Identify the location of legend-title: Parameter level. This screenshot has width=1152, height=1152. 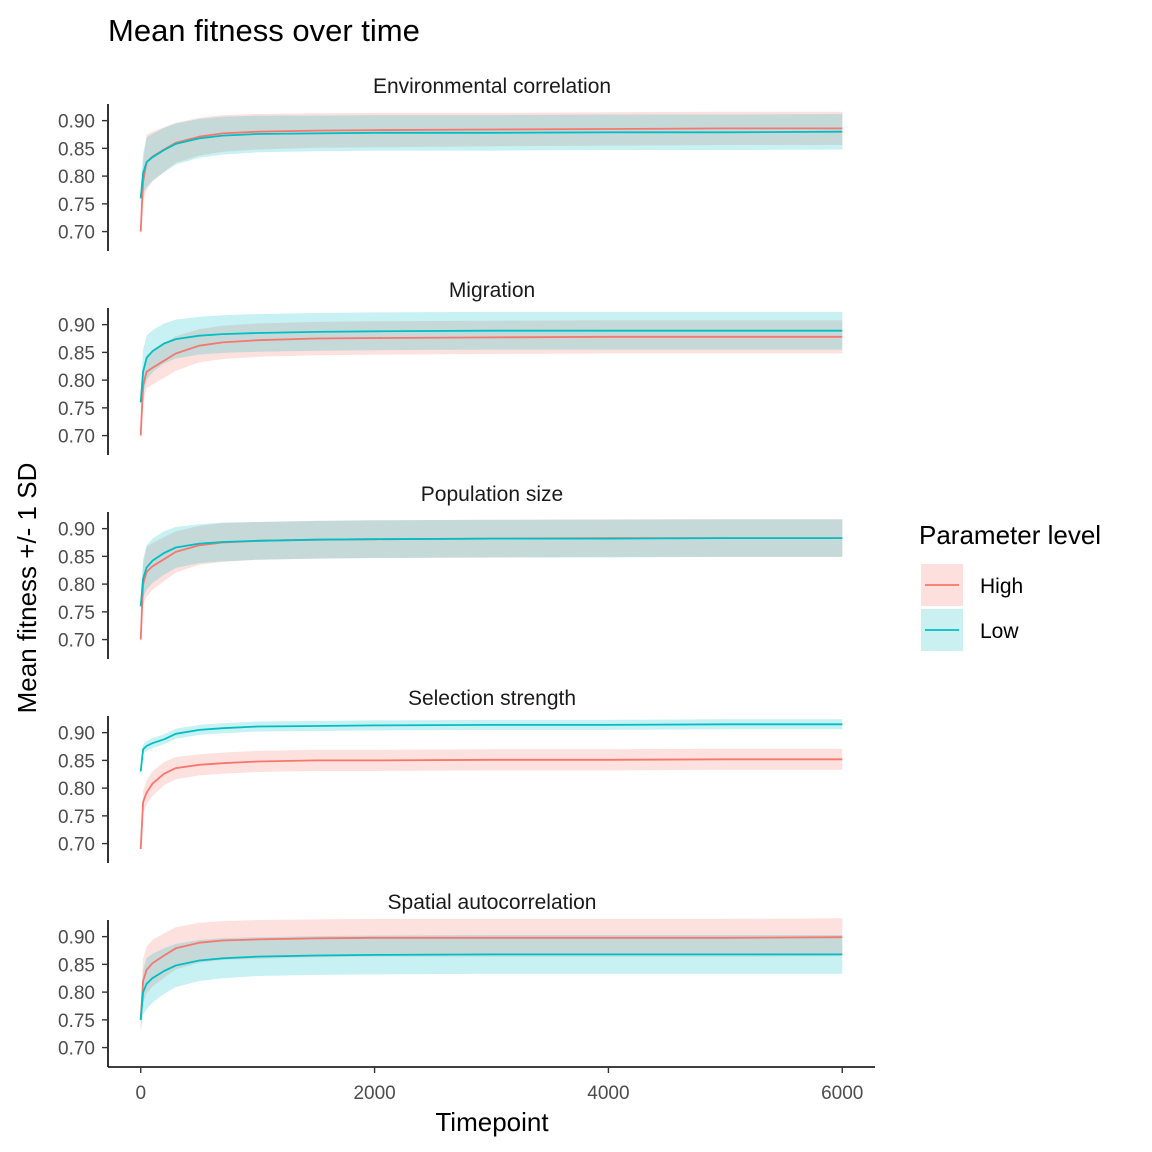
(1010, 535).